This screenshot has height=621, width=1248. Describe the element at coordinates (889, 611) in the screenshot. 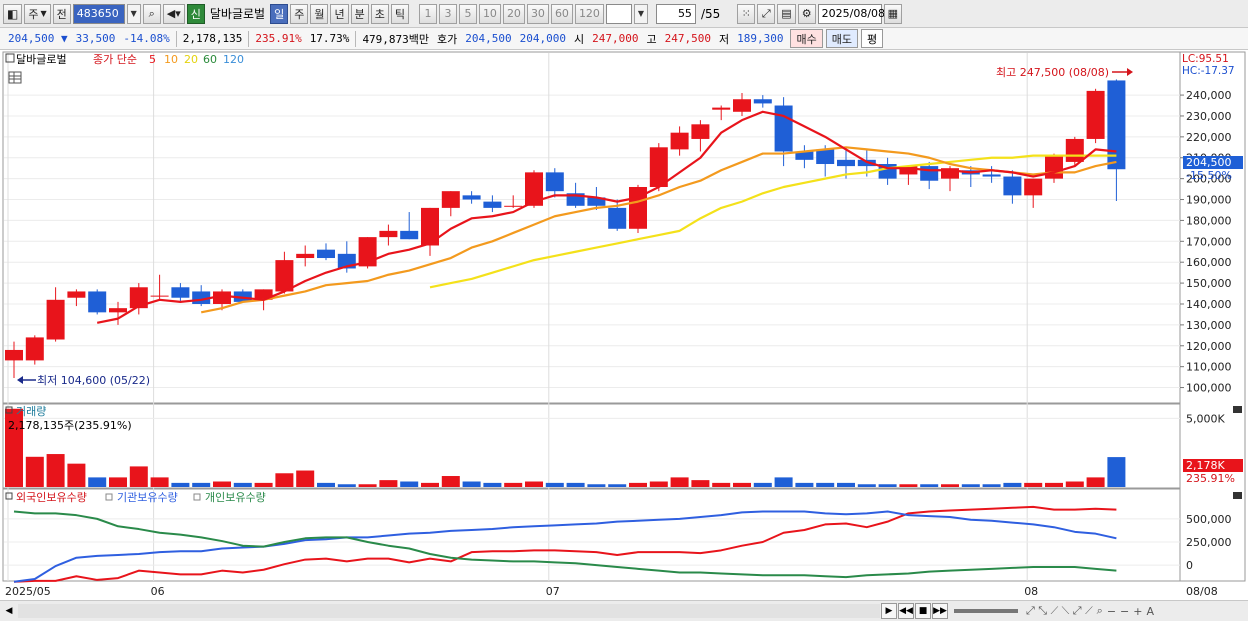

I see `scroll-right-icon: ▶` at that location.